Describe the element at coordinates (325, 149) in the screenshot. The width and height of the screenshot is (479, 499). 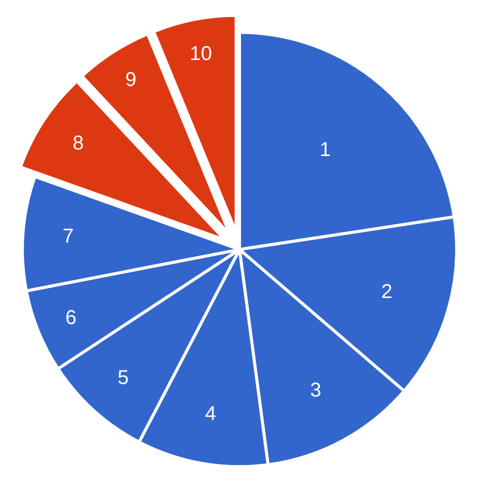
I see `slice-label: 1` at that location.